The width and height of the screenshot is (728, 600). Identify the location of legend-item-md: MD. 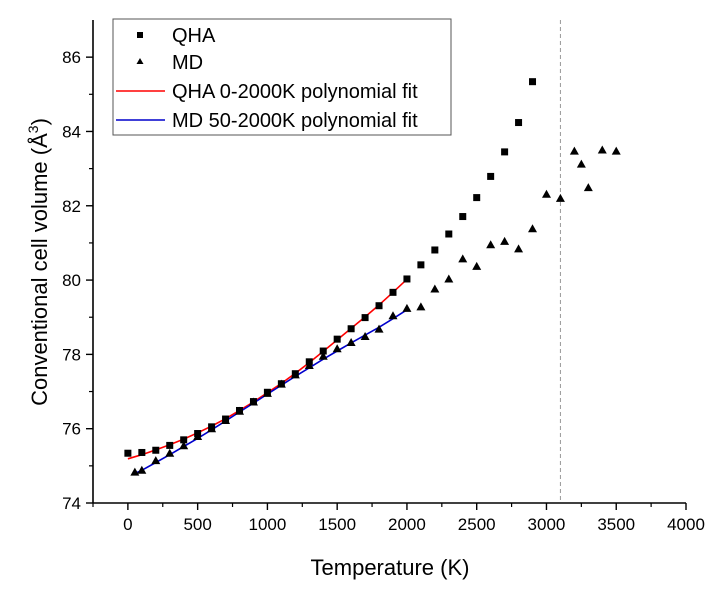
(169, 63).